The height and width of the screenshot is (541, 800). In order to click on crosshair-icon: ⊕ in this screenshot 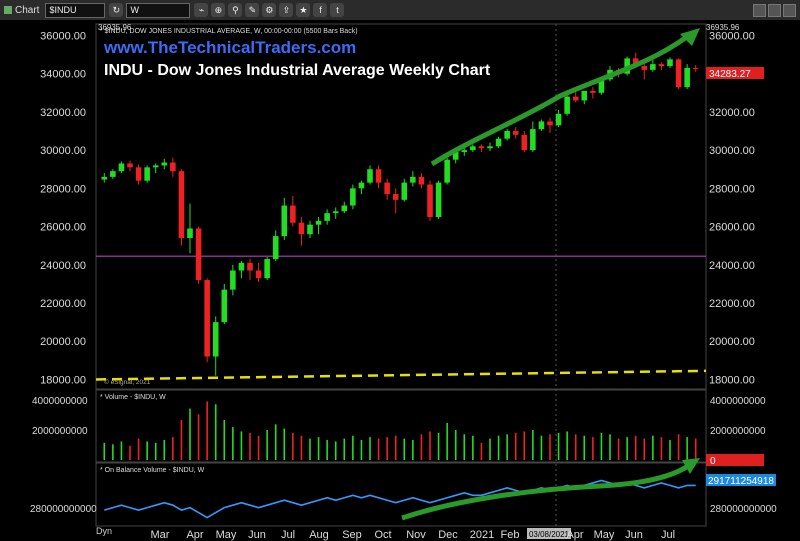, I will do `click(218, 10)`.